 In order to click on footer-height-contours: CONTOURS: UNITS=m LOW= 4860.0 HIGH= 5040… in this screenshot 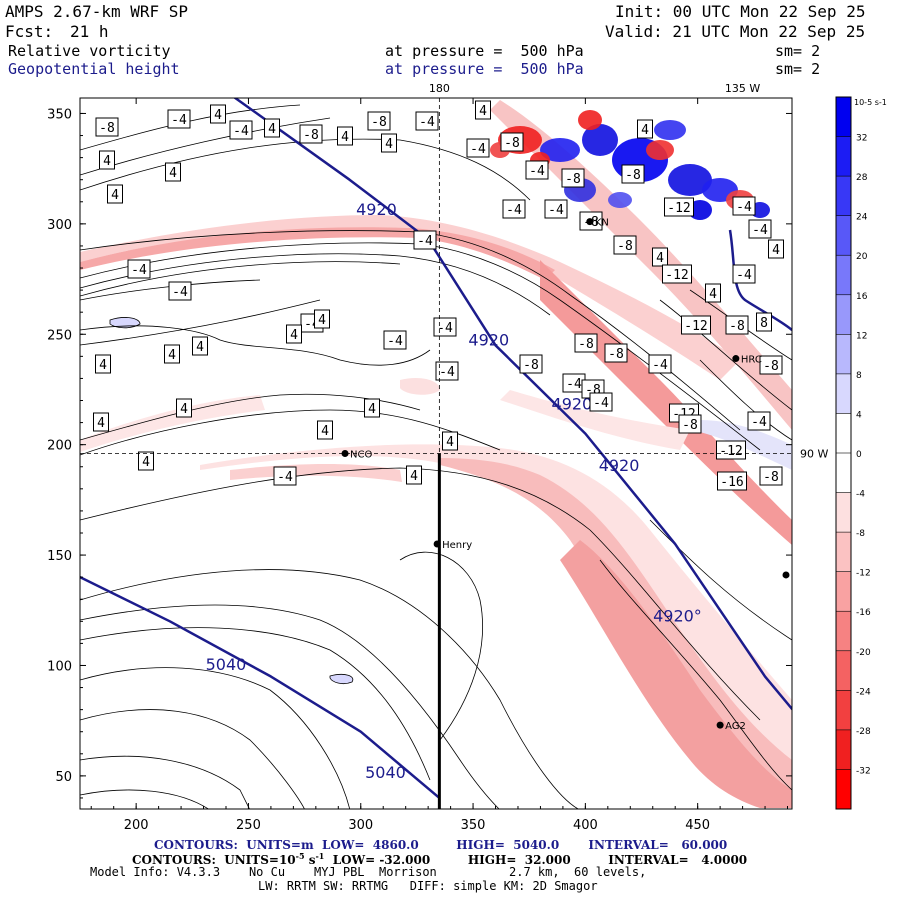, I will do `click(441, 845)`.